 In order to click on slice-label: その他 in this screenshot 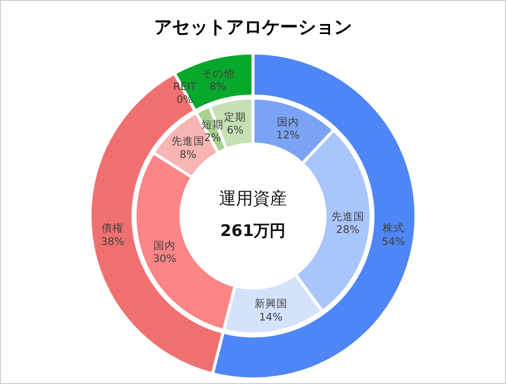, I will do `click(217, 74)`.